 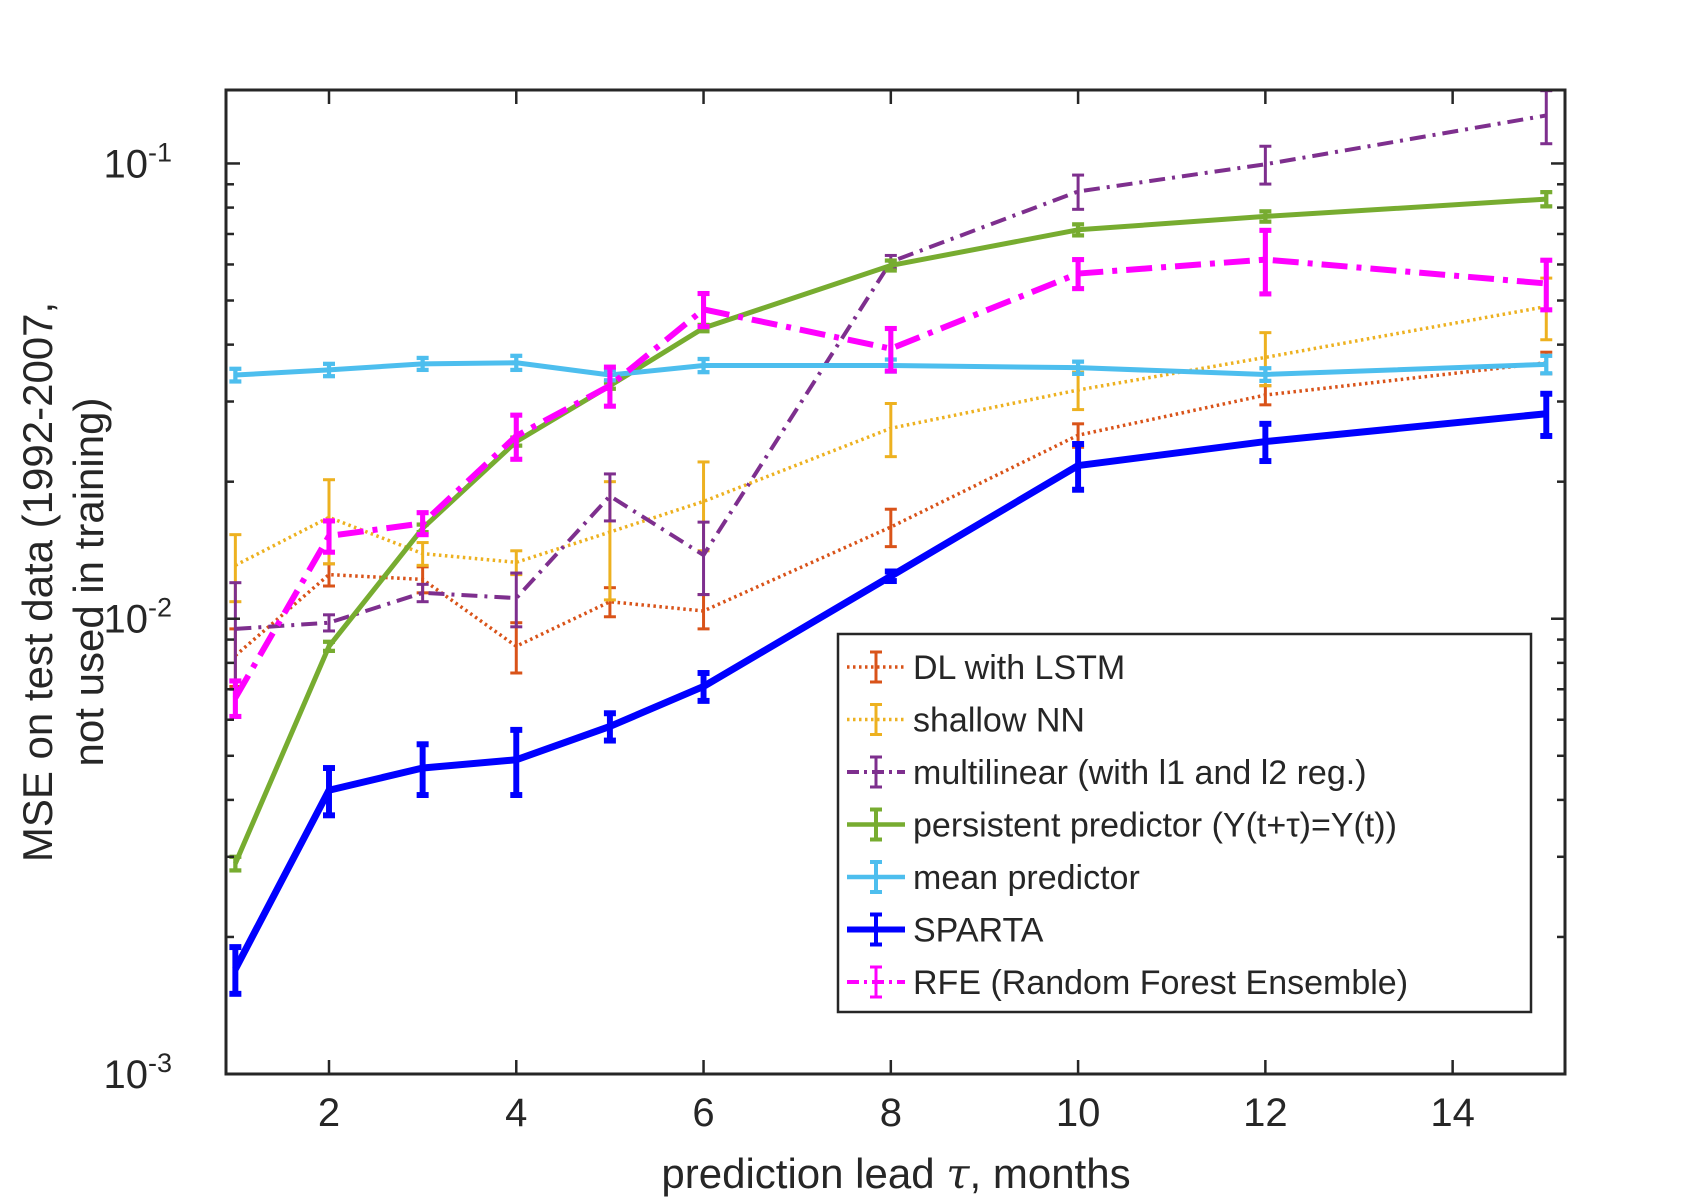 What do you see at coordinates (891, 1113) in the screenshot?
I see `x-tick-label: 8` at bounding box center [891, 1113].